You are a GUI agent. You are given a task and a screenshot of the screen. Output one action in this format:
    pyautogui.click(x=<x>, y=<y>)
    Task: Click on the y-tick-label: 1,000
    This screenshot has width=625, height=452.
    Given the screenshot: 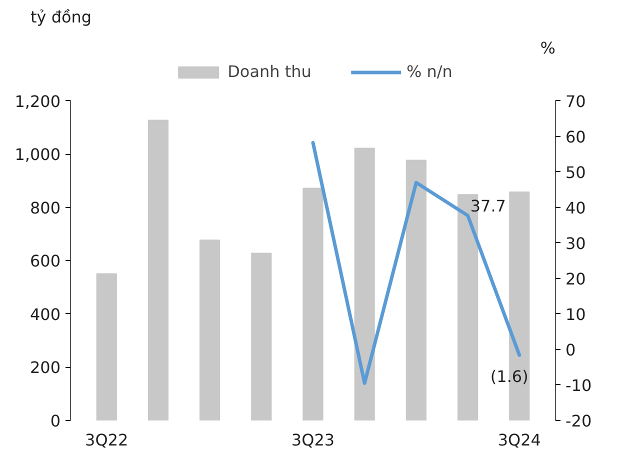 What is the action you would take?
    pyautogui.click(x=37, y=154)
    